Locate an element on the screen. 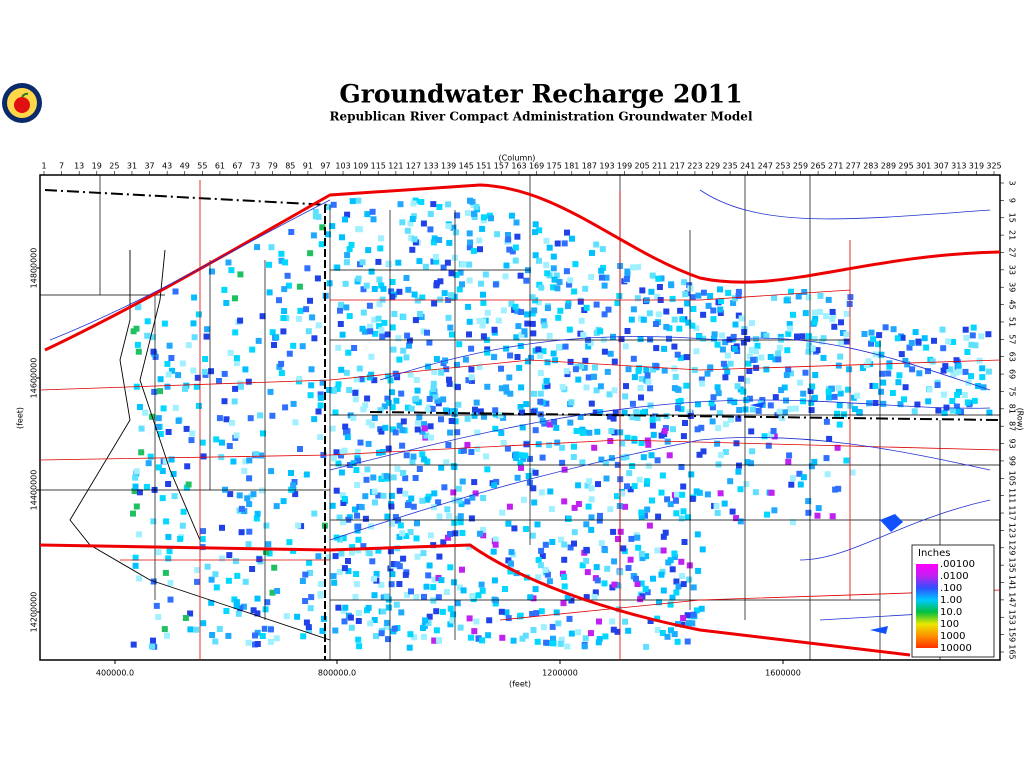  x-tick-label: 800000.0 is located at coordinates (337, 673).